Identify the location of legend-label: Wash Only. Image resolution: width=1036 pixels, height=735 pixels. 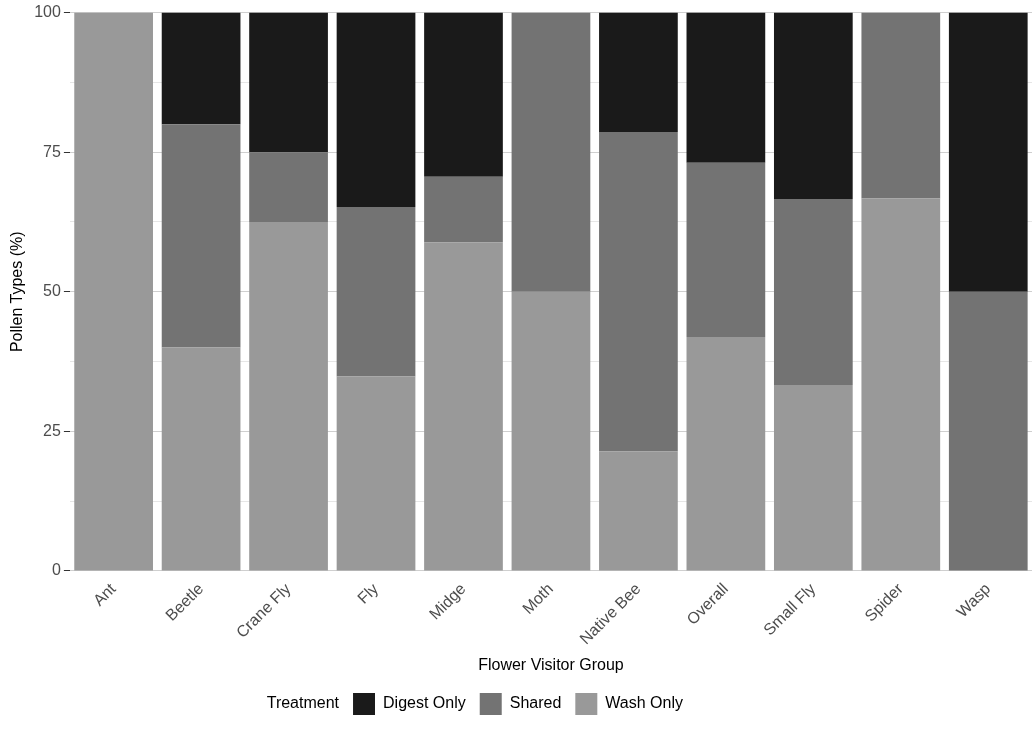
(644, 703).